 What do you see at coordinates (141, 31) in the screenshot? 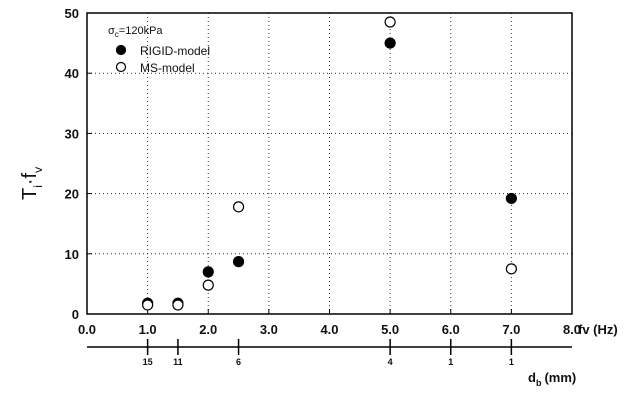
I see `annotation-rest: =120kPa` at bounding box center [141, 31].